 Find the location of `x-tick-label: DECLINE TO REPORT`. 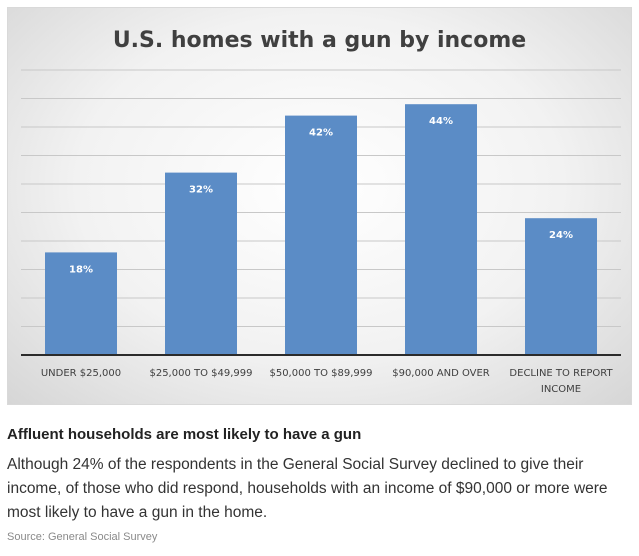

x-tick-label: DECLINE TO REPORT is located at coordinates (561, 373).